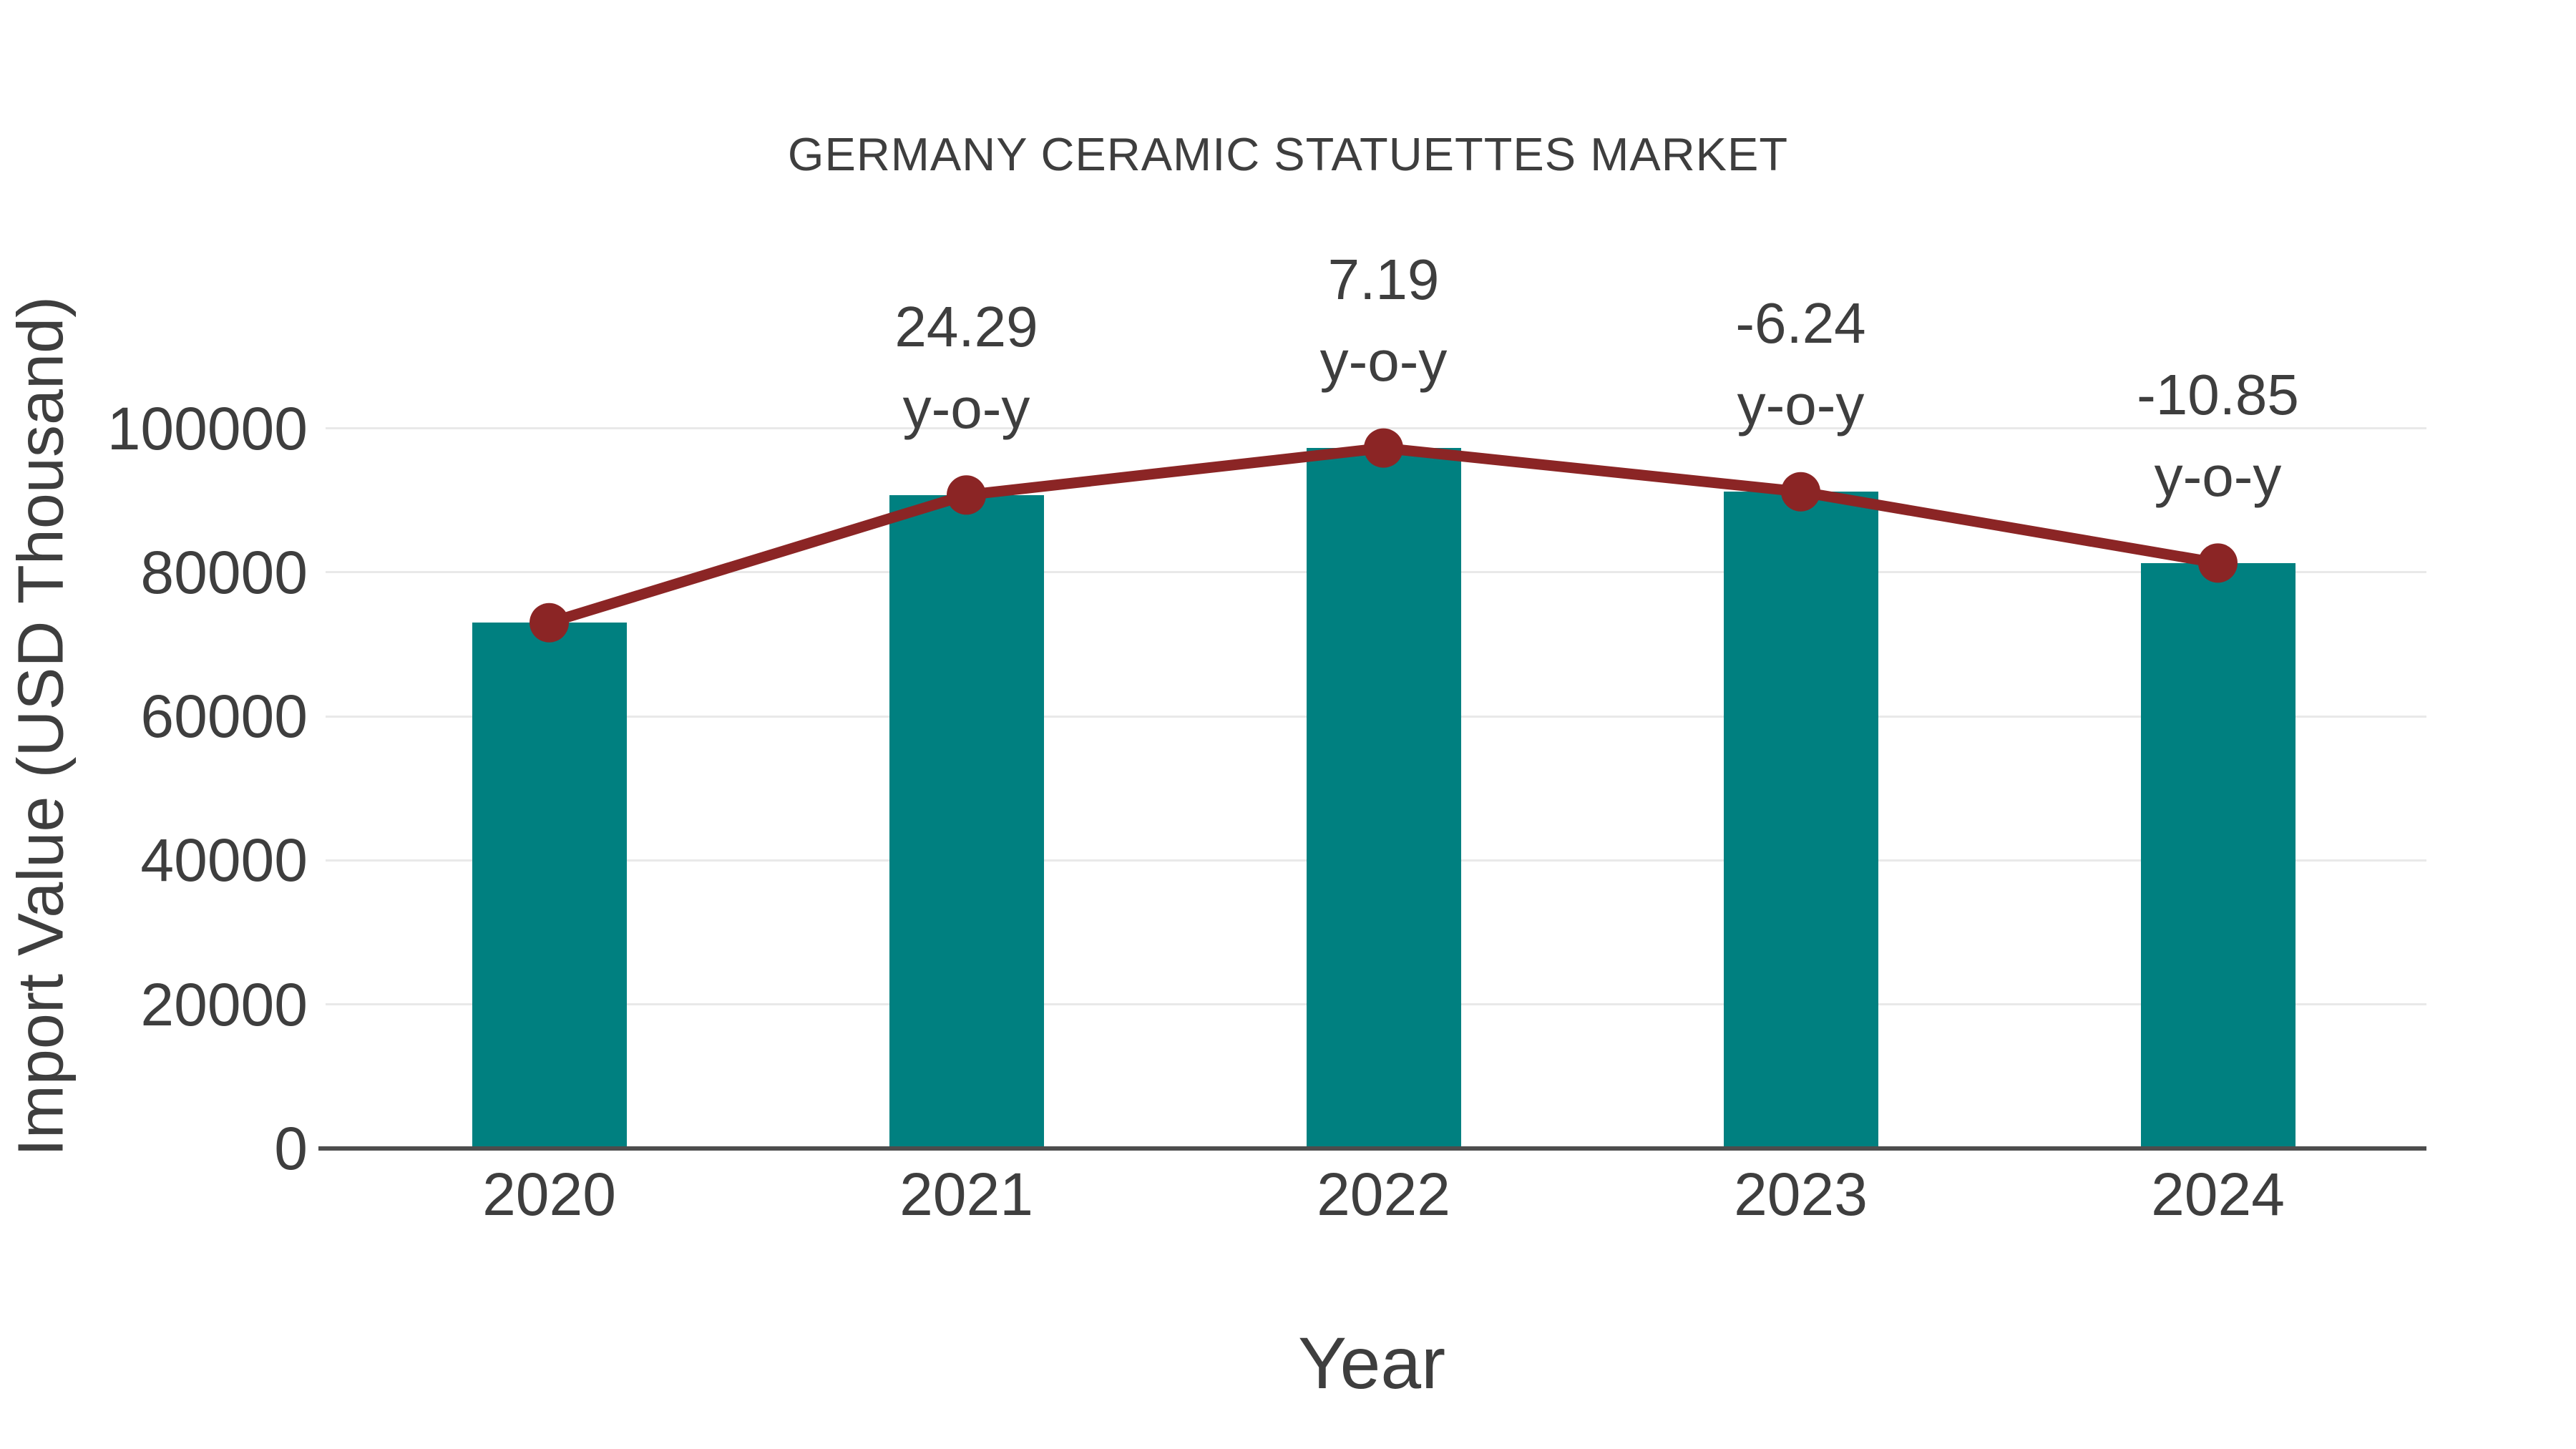 This screenshot has width=2576, height=1449. I want to click on y-tick-label-0: 0, so click(291, 1148).